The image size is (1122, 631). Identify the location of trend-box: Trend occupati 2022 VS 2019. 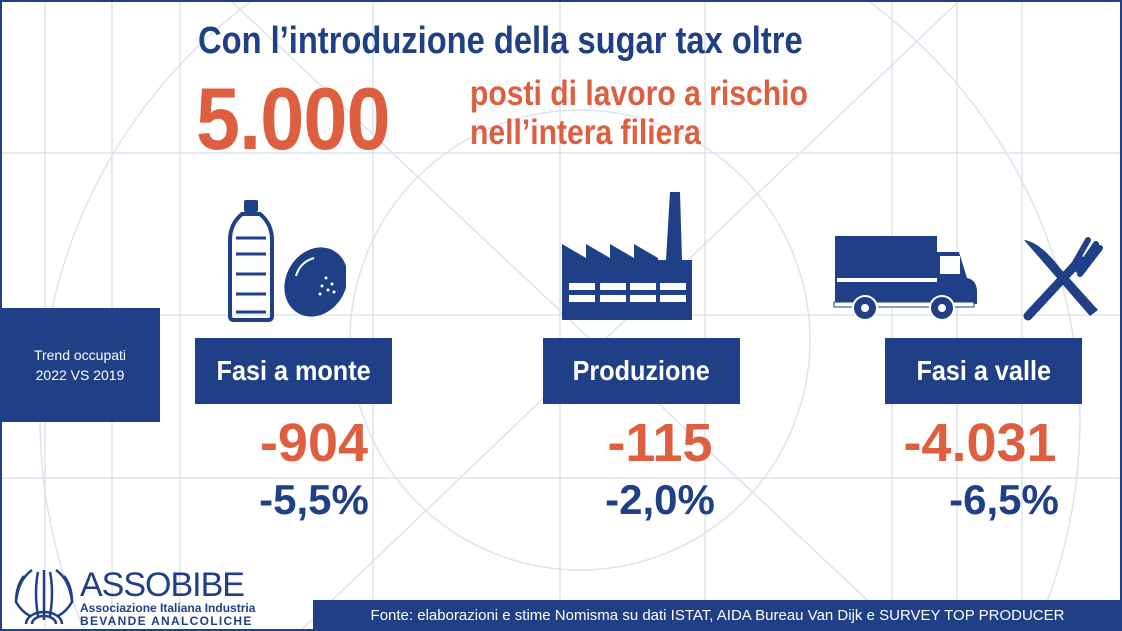
(80, 365).